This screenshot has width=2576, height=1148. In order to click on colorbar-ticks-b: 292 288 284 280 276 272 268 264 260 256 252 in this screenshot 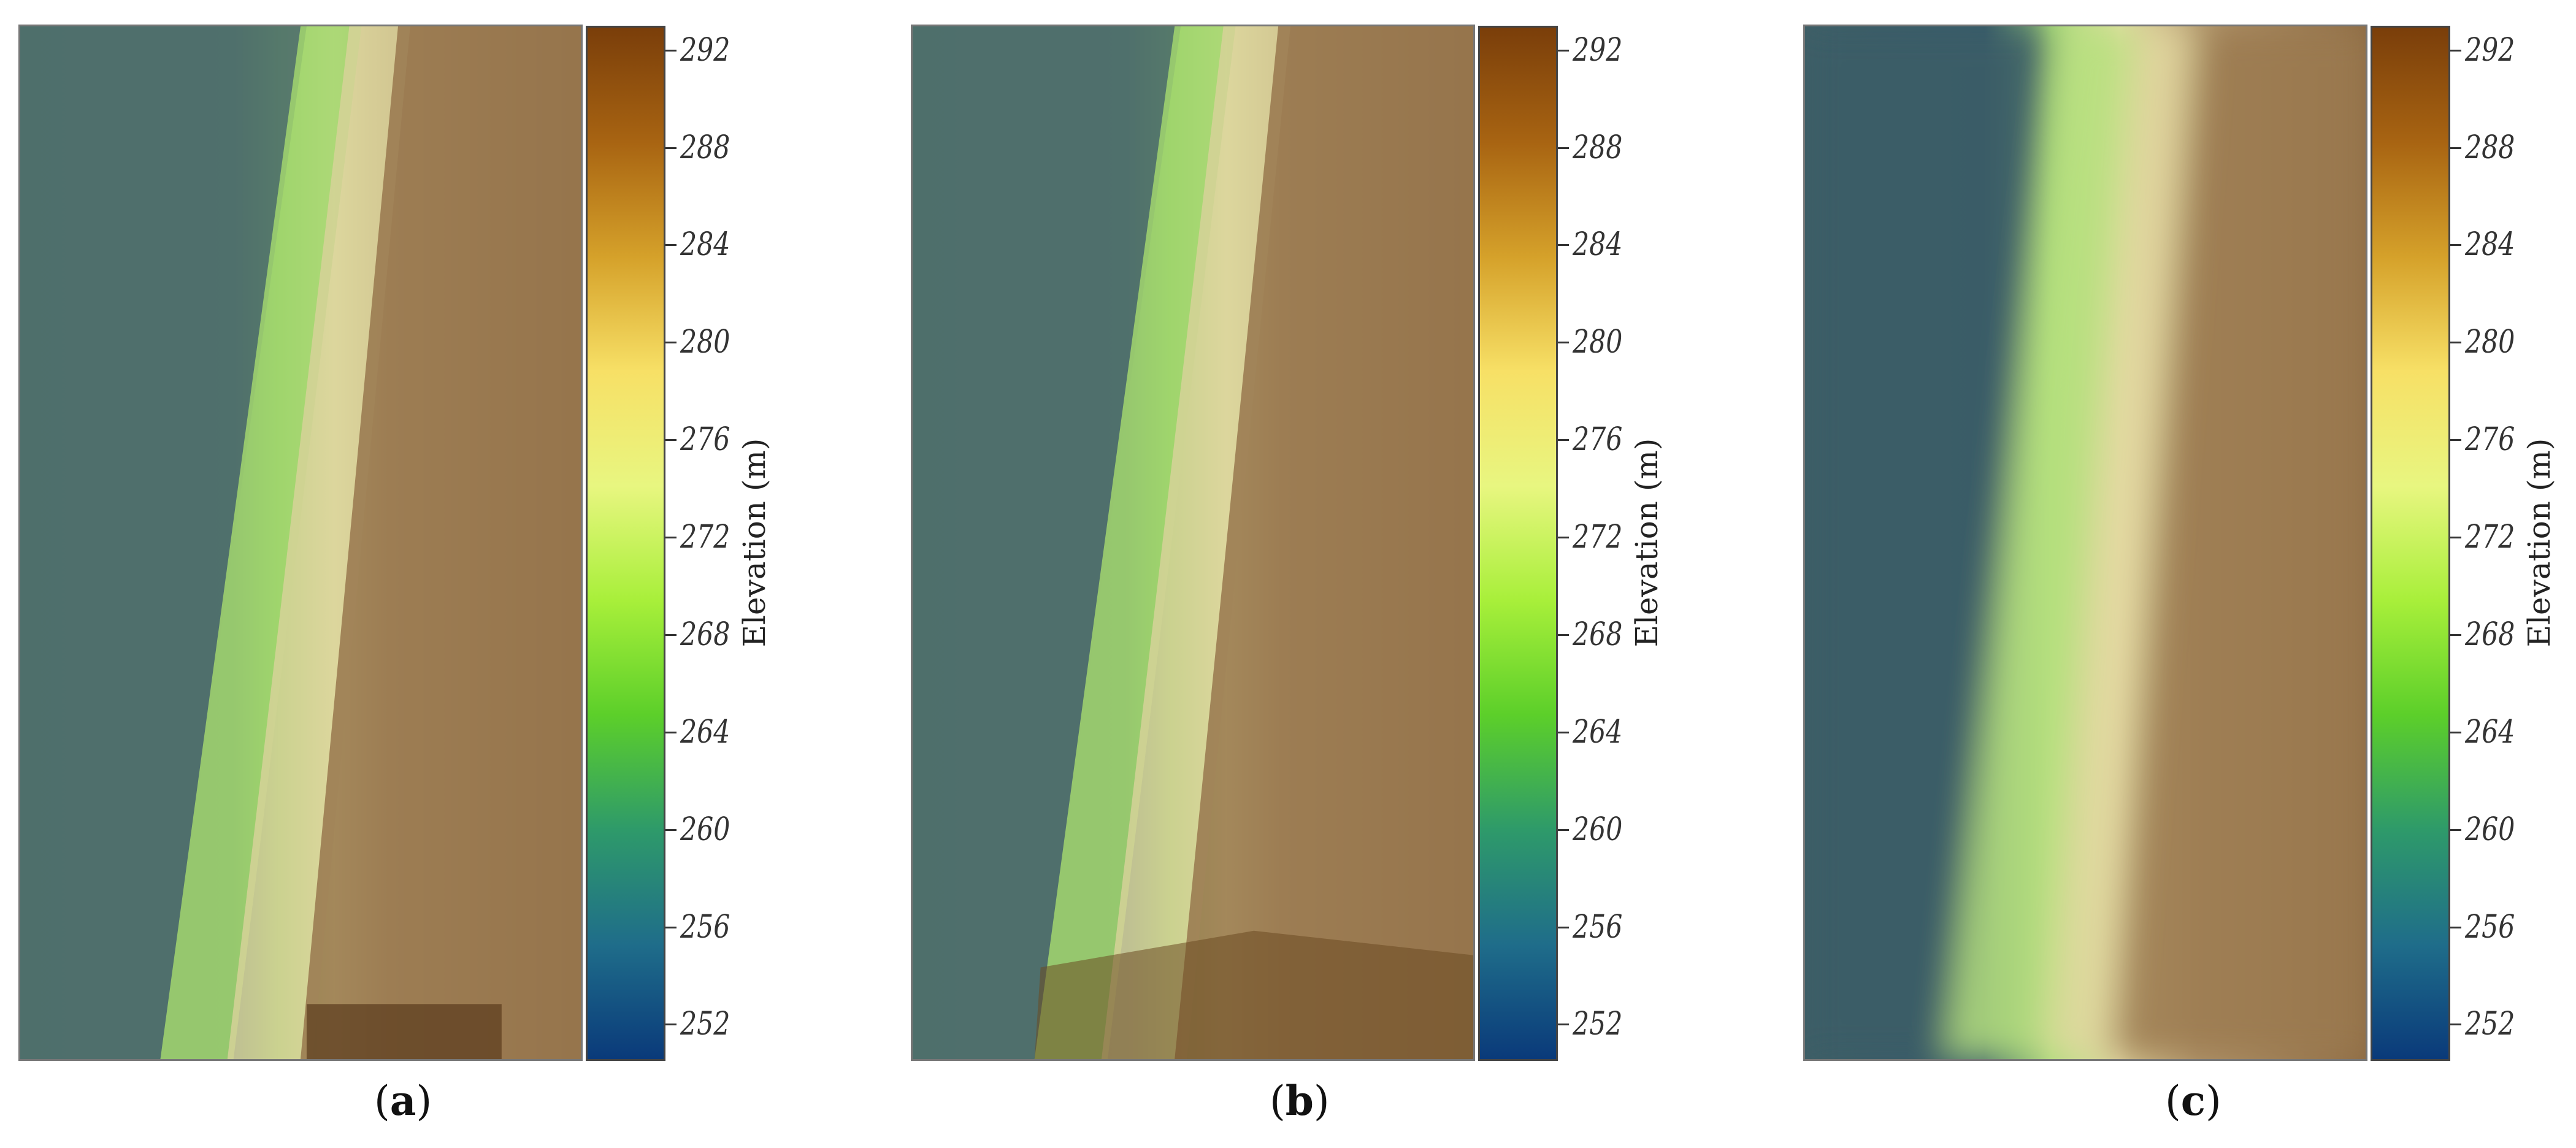, I will do `click(1591, 543)`.